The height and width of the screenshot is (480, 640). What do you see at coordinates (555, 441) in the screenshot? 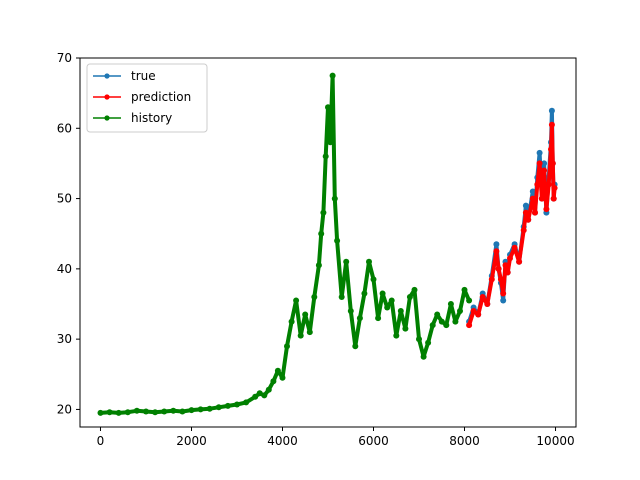
I see `x-tick-label: 10000` at bounding box center [555, 441].